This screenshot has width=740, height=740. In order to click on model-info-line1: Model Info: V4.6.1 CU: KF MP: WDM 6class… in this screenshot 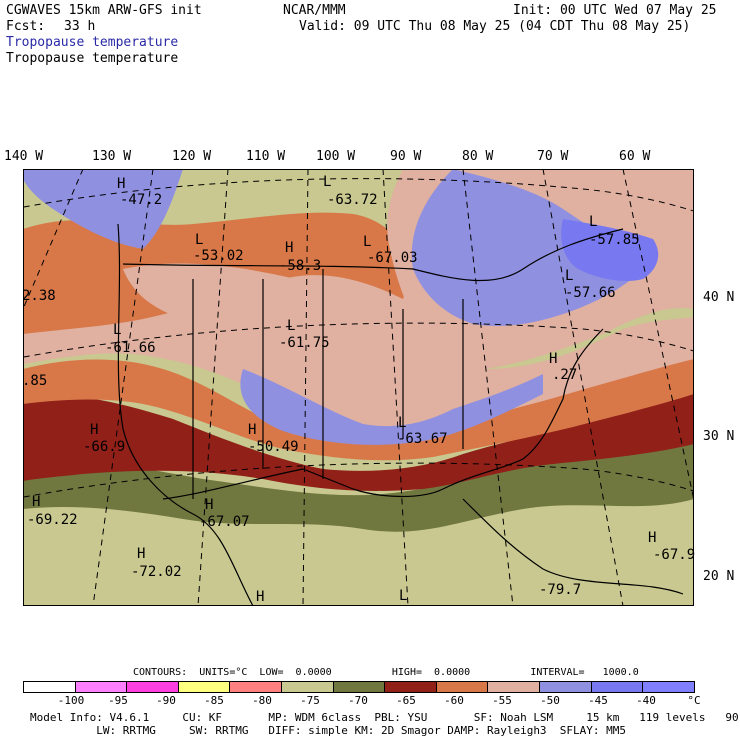, I will do `click(385, 717)`.